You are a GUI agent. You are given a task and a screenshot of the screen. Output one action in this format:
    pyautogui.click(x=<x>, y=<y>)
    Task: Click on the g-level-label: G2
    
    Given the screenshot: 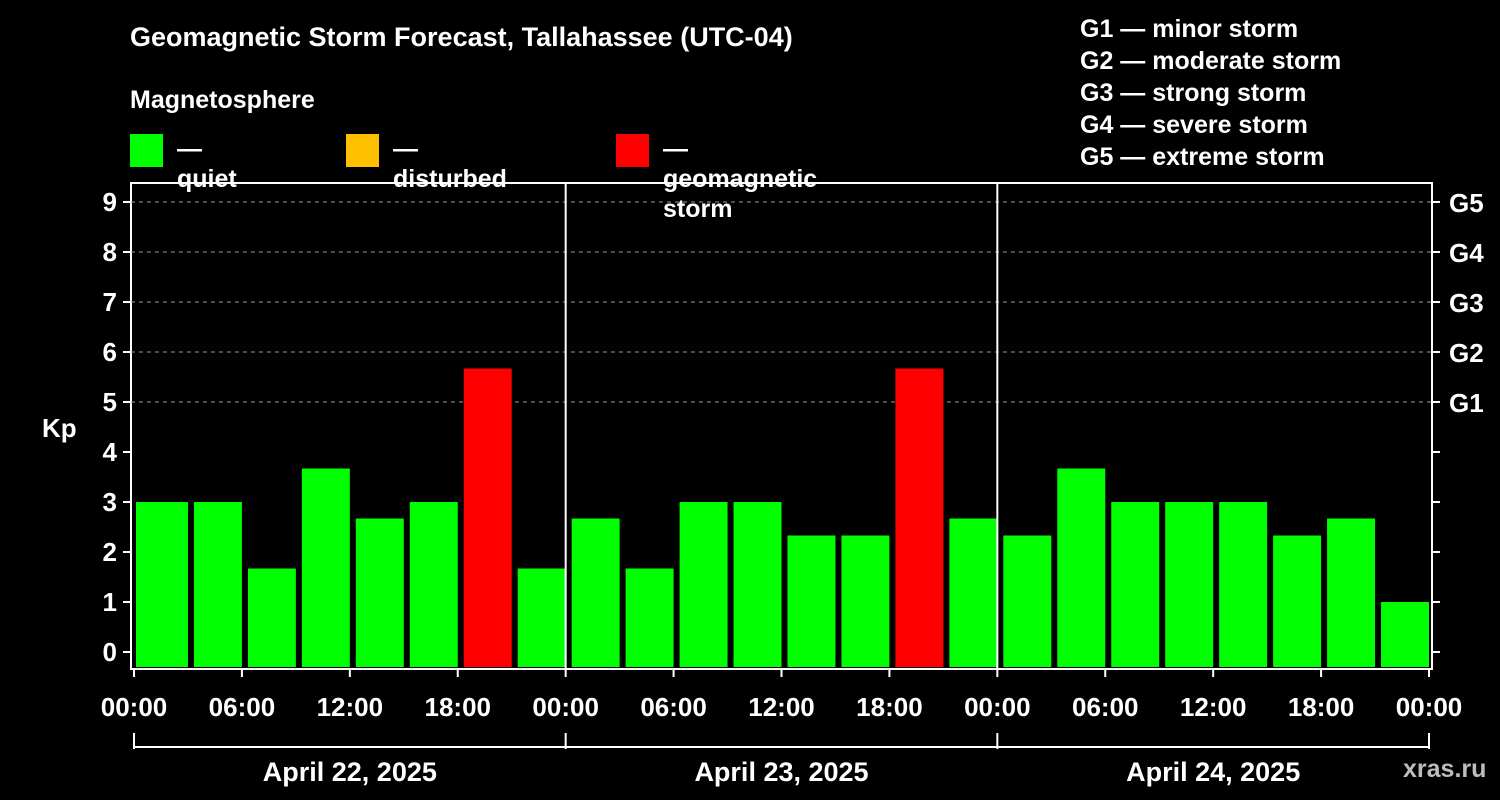 What is the action you would take?
    pyautogui.click(x=1466, y=353)
    